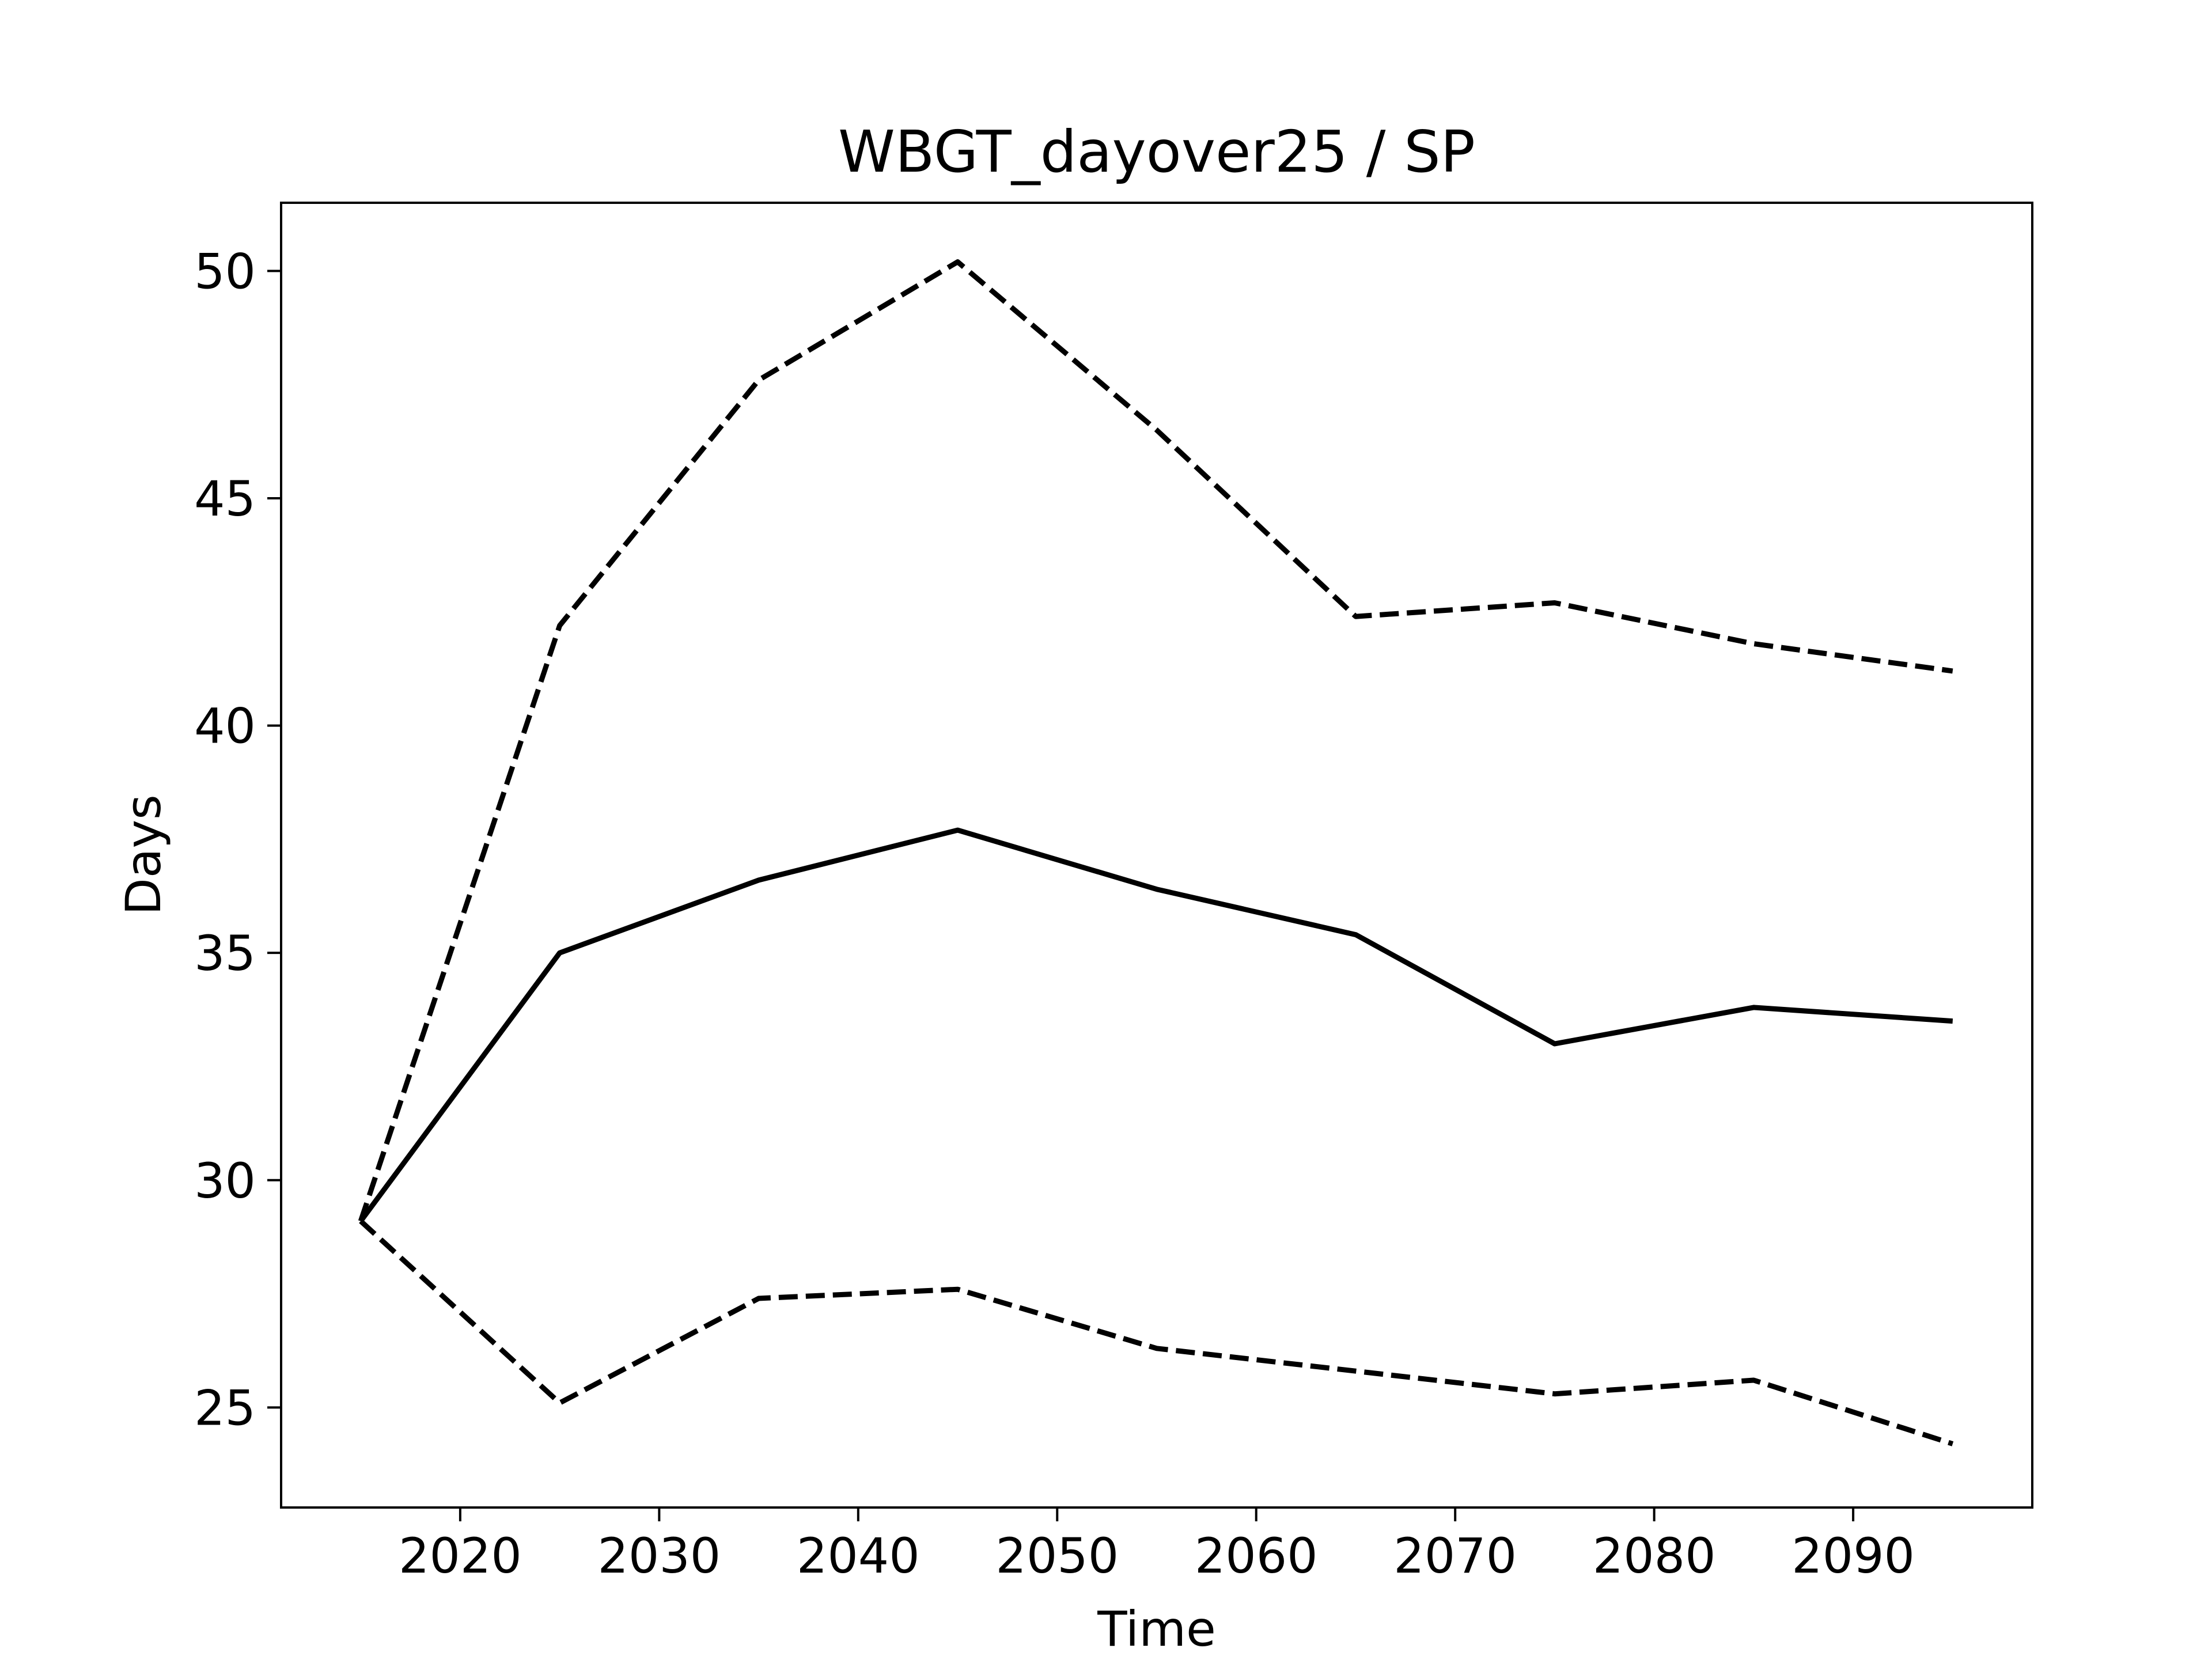 This screenshot has width=2212, height=1659. What do you see at coordinates (1156, 1629) in the screenshot?
I see `x-axis-label: Time` at bounding box center [1156, 1629].